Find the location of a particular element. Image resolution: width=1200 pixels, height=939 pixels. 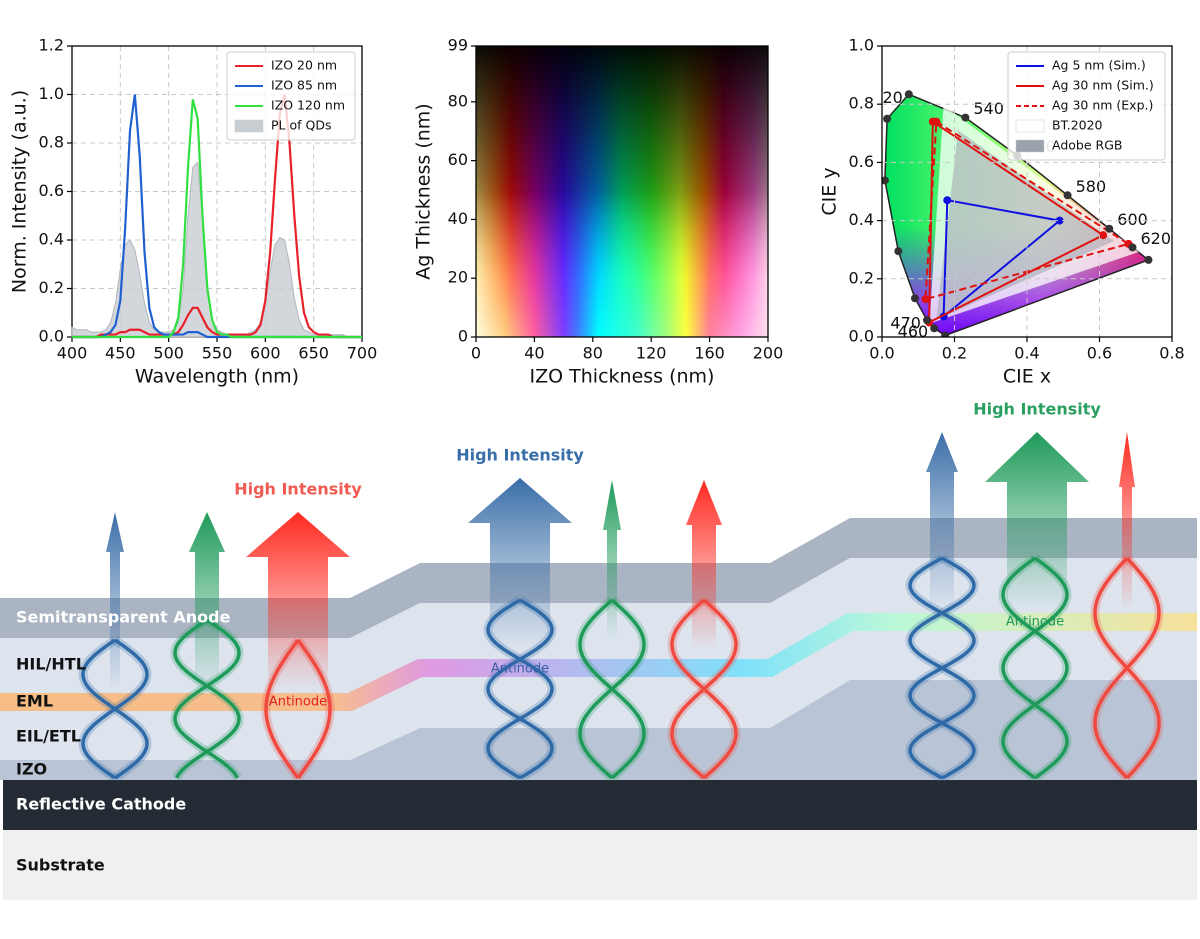

y-tick-label: 20 is located at coordinates (458, 277).